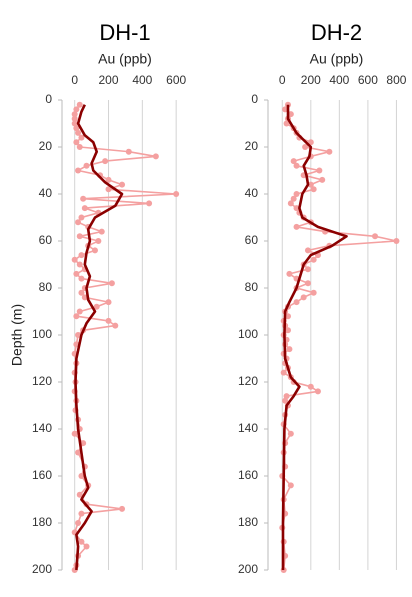  Describe the element at coordinates (311, 80) in the screenshot. I see `x-tick-label: 200` at that location.